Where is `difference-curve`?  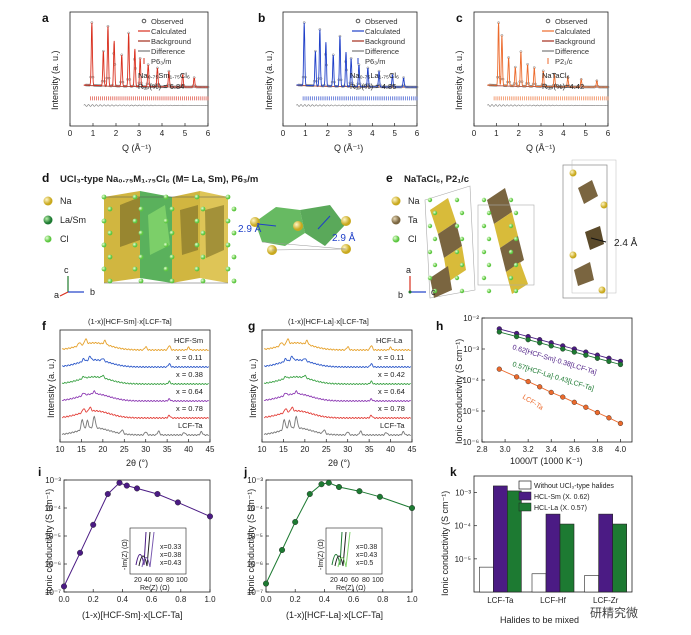
difference-curve is located at coordinates (356, 105).